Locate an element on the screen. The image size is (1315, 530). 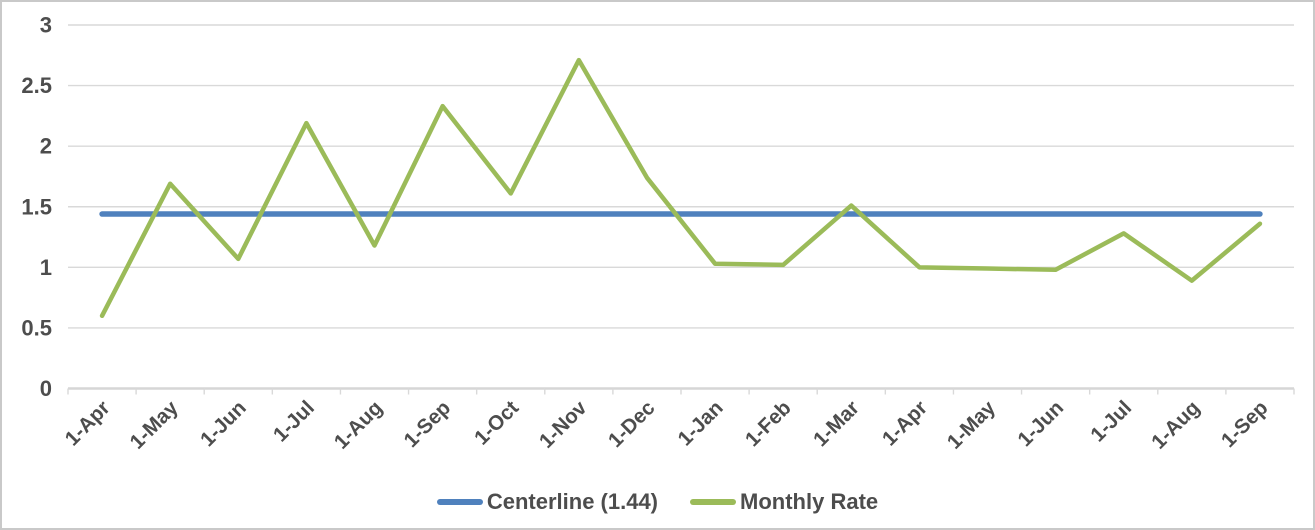
y-tick-label: 1 is located at coordinates (46, 267).